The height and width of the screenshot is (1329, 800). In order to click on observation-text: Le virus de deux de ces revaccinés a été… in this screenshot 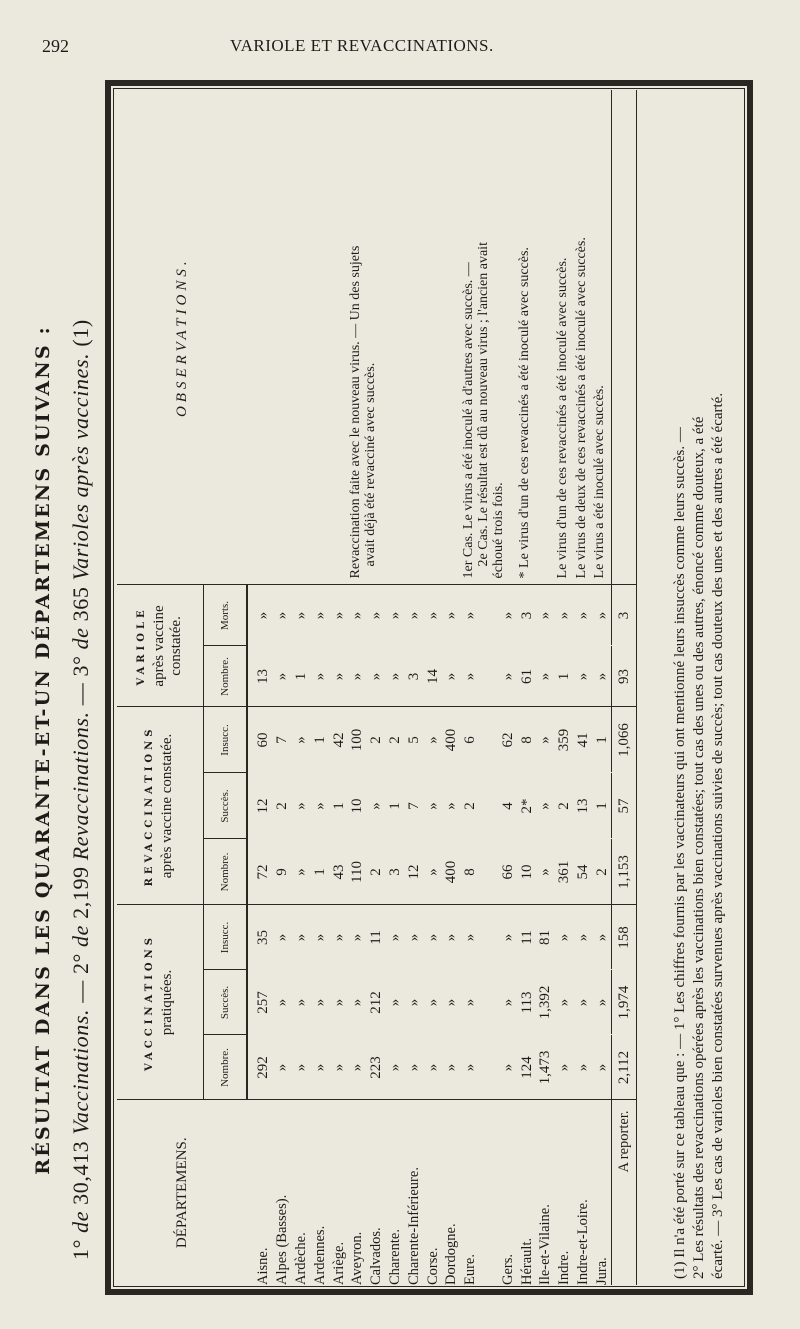, I will do `click(581, 407)`.